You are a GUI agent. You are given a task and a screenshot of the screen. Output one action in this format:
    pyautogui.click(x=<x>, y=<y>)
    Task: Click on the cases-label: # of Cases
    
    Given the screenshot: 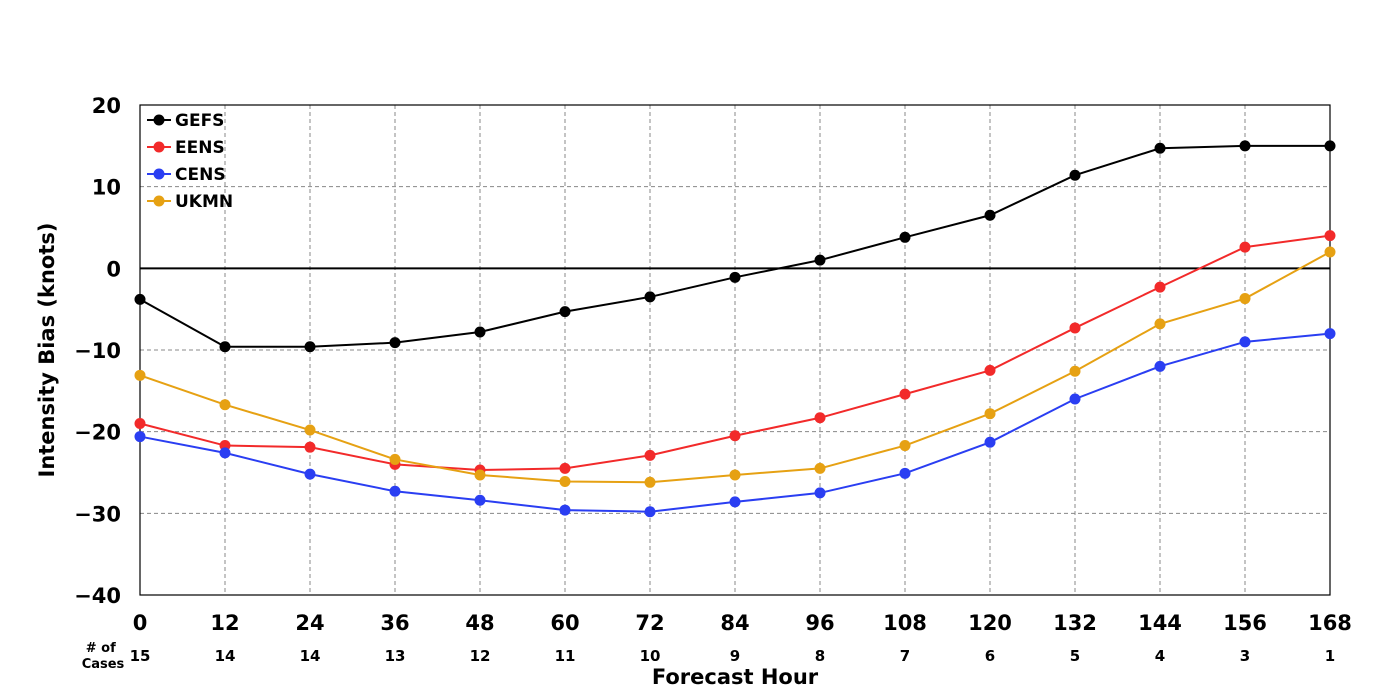 What is the action you would take?
    pyautogui.click(x=103, y=656)
    